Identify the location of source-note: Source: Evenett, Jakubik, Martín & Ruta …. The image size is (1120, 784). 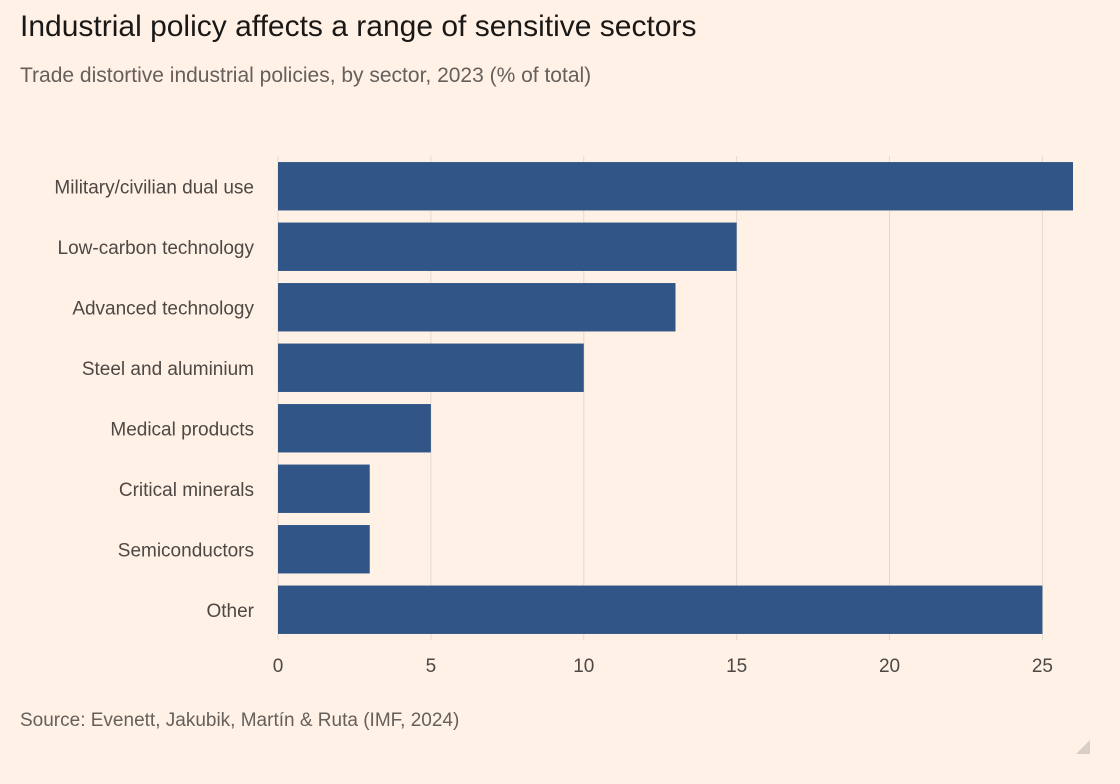
(240, 720).